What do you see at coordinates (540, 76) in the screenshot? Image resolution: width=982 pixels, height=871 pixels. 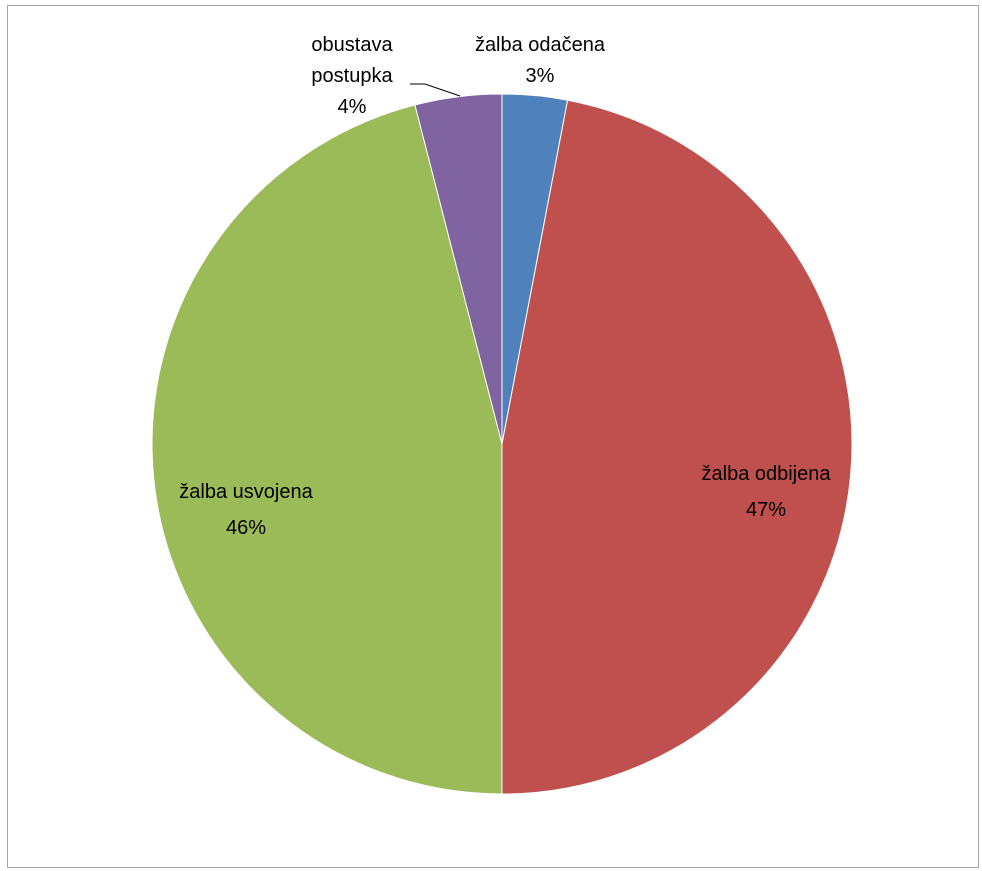 I see `data-label-percent: 3%` at bounding box center [540, 76].